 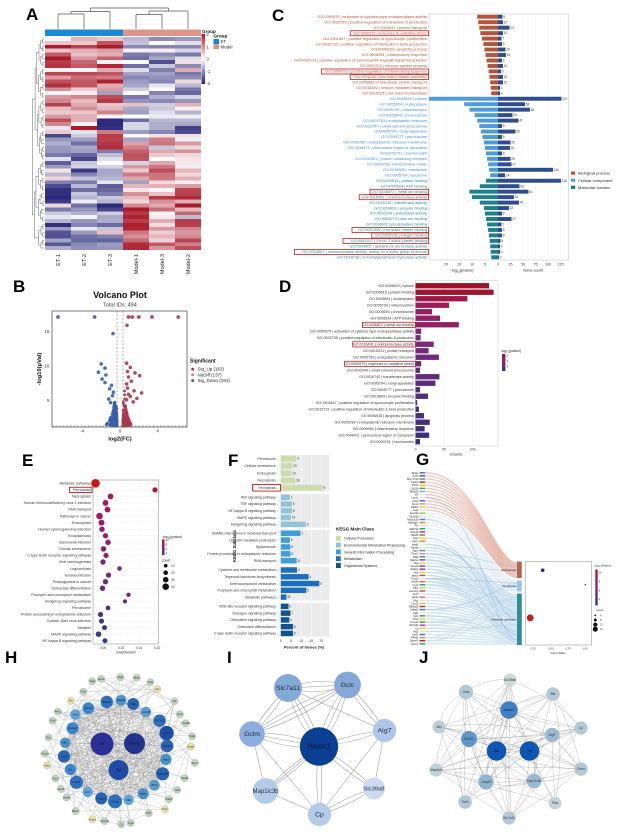 I want to click on svg-text: Toxoplasmosis, so click(x=79, y=536).